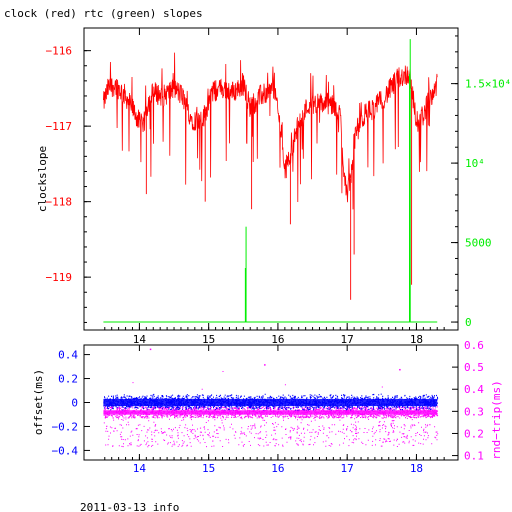 This screenshot has height=512, width=512. I want to click on offset-y-tick-label: −0.4, so click(65, 450).